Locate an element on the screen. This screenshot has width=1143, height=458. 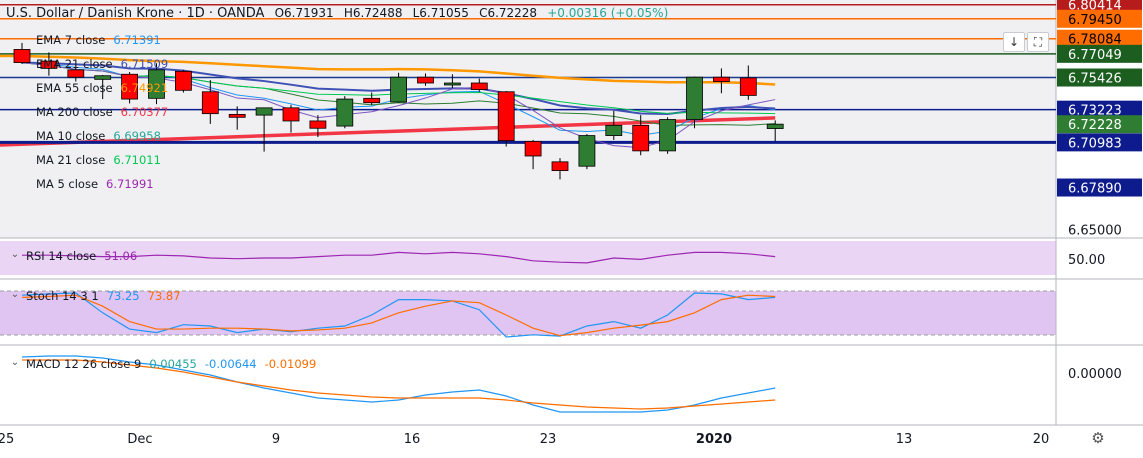
indicator-value: 6.71011 is located at coordinates (137, 160).